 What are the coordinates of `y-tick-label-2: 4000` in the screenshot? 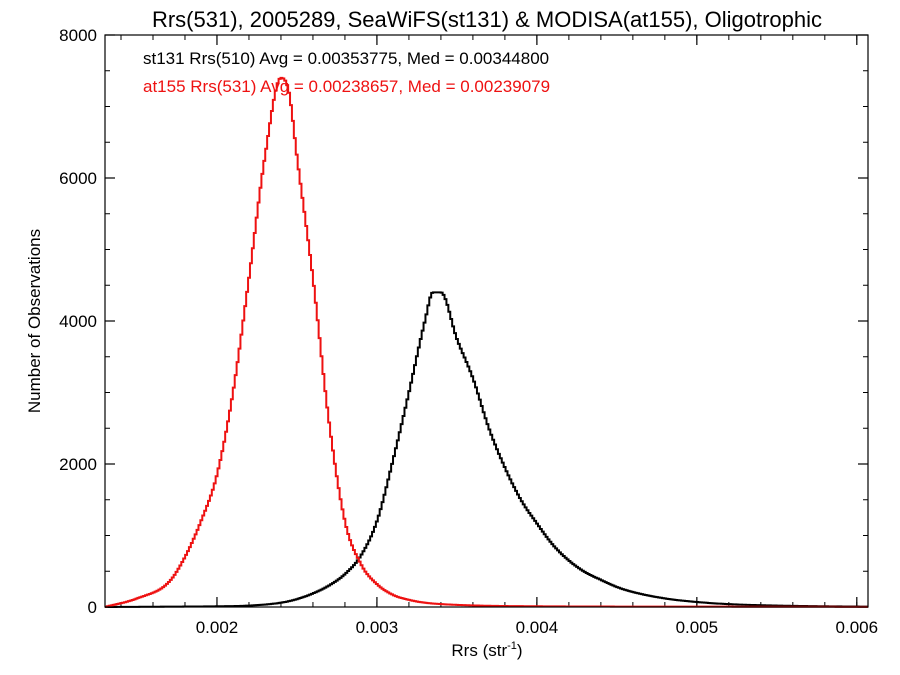 It's located at (78, 321).